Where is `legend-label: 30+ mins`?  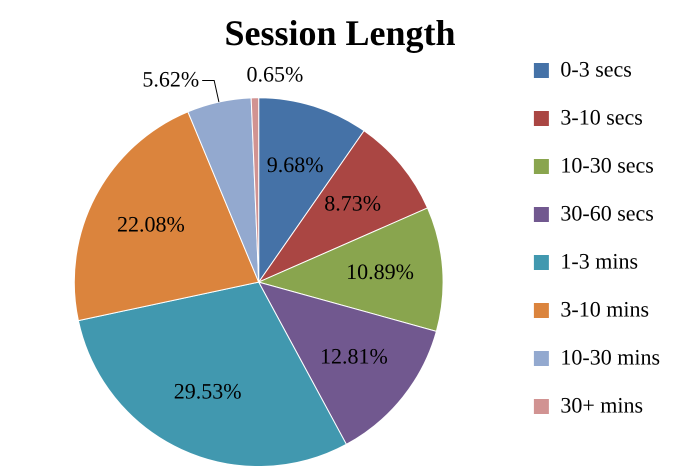
legend-label: 30+ mins is located at coordinates (602, 405).